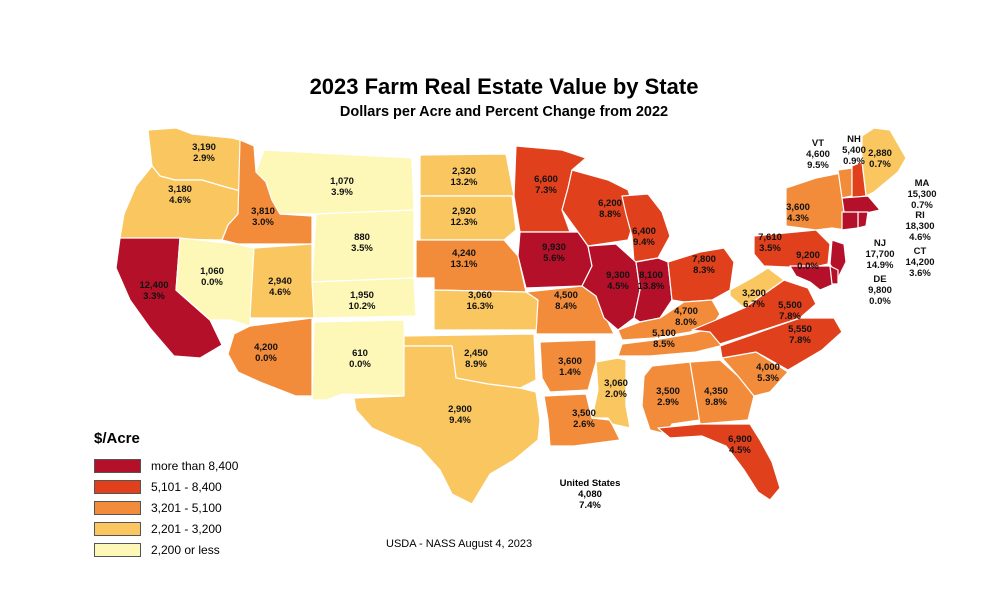 The width and height of the screenshot is (1008, 592). Describe the element at coordinates (919, 226) in the screenshot. I see `state-value: 18,300` at that location.